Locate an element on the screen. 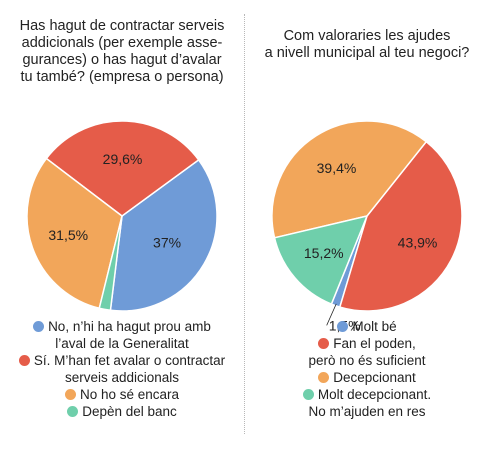 The image size is (489, 449). title-line: addicionals (per exemple asse- is located at coordinates (122, 43).